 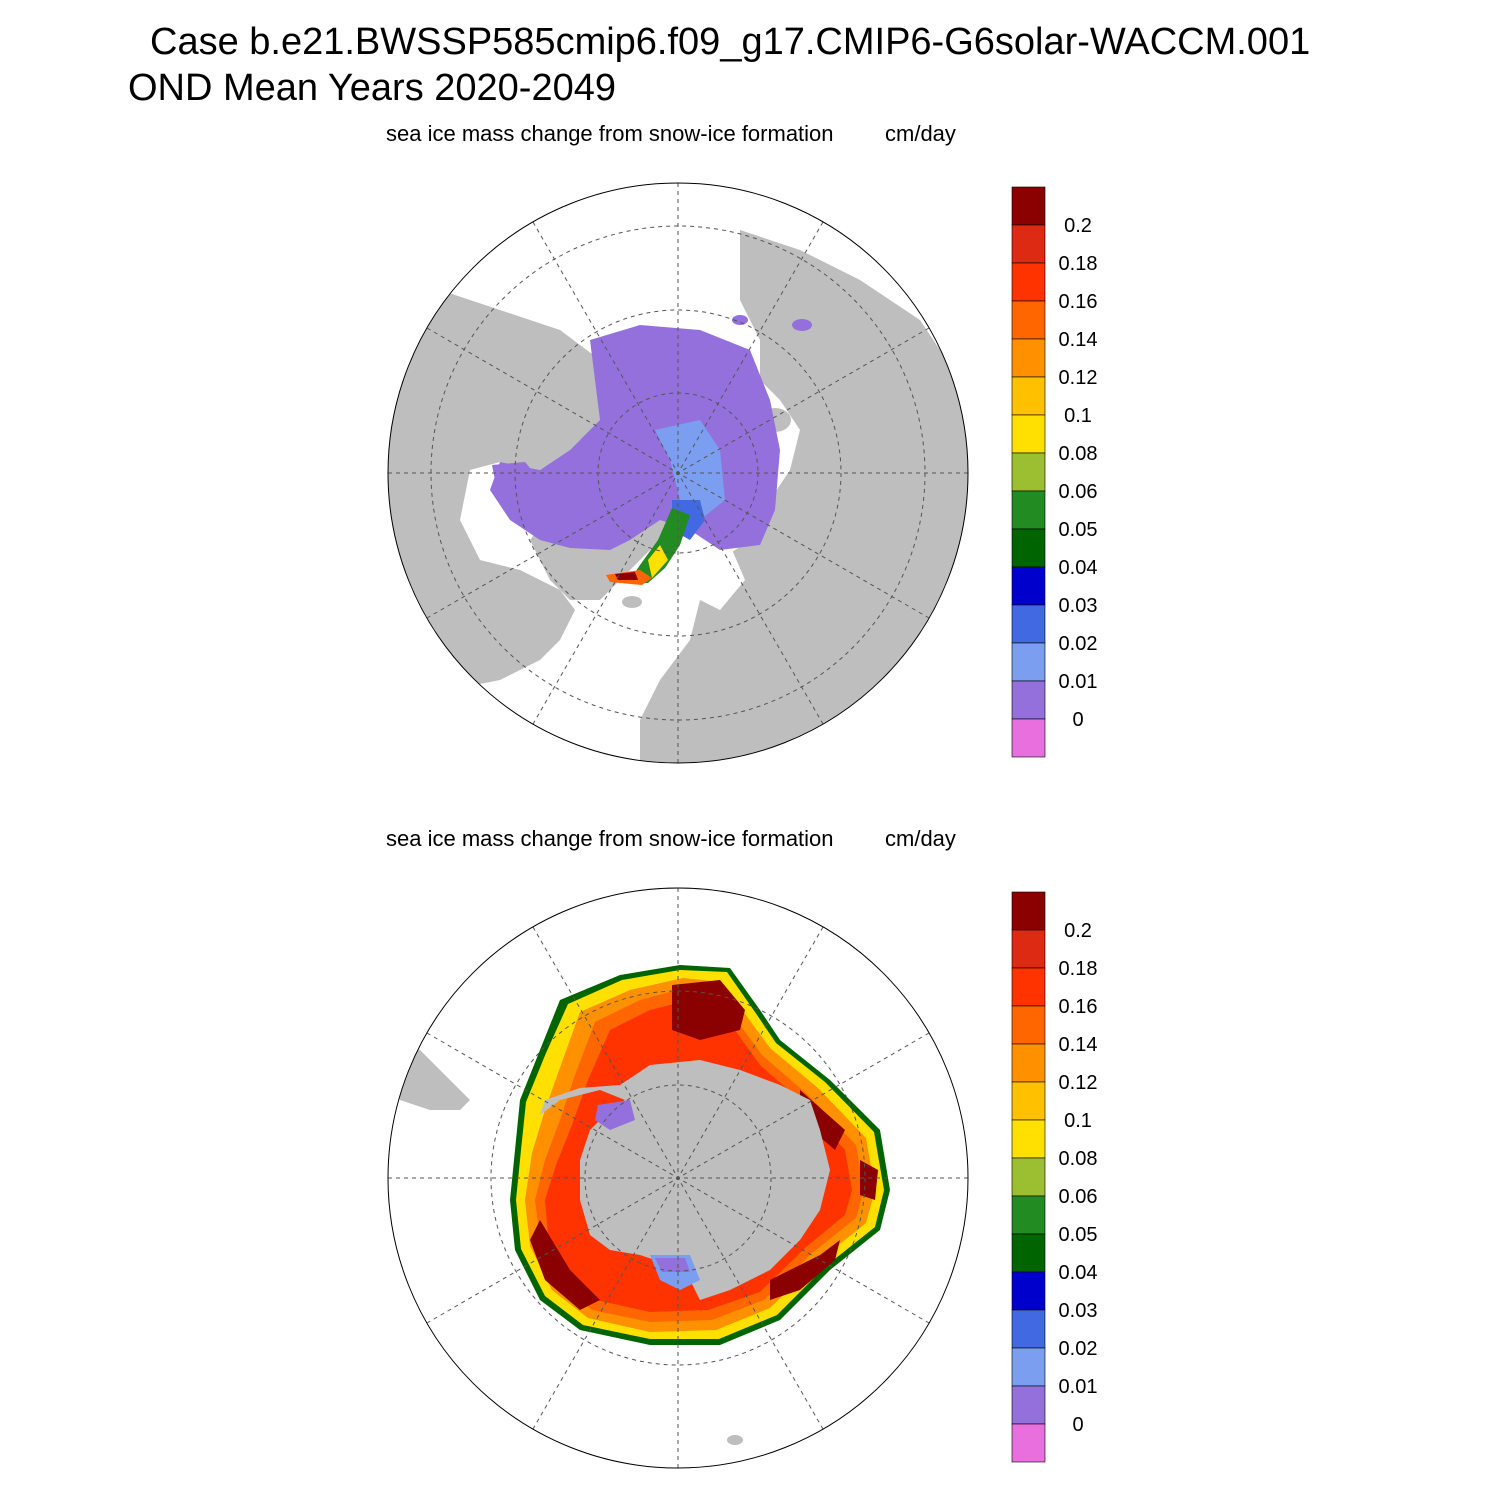 What do you see at coordinates (1078, 1311) in the screenshot?
I see `south-colorbar-tick-label: 0.03` at bounding box center [1078, 1311].